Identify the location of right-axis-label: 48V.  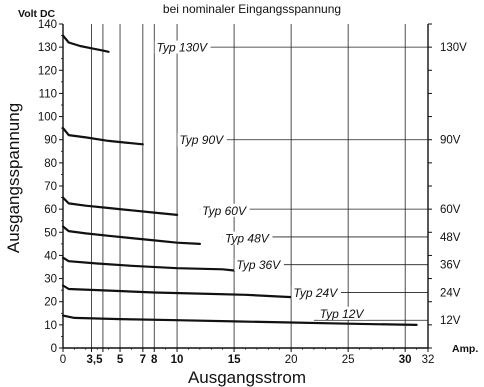
(450, 238).